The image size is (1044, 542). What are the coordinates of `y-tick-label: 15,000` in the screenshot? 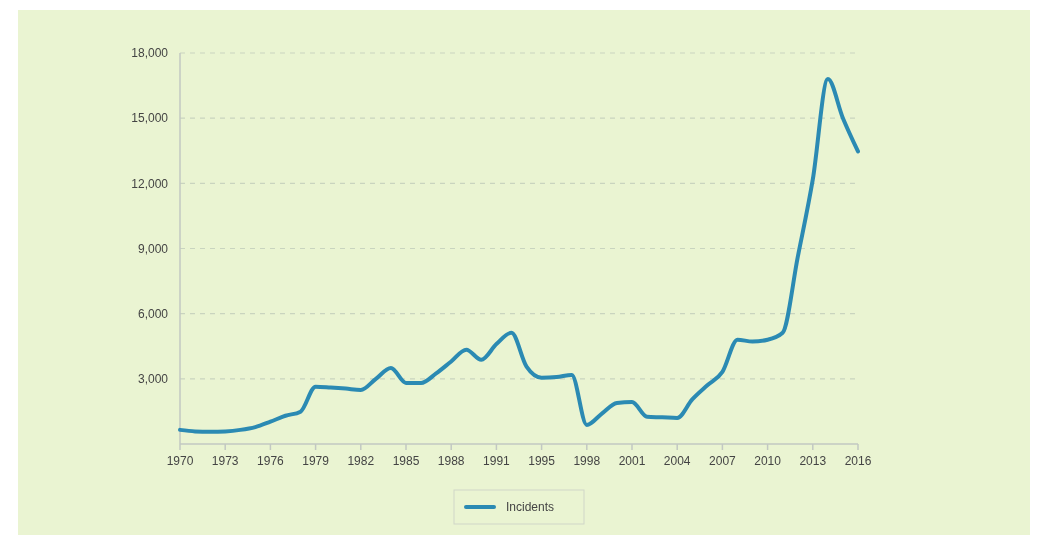 It's located at (150, 118).